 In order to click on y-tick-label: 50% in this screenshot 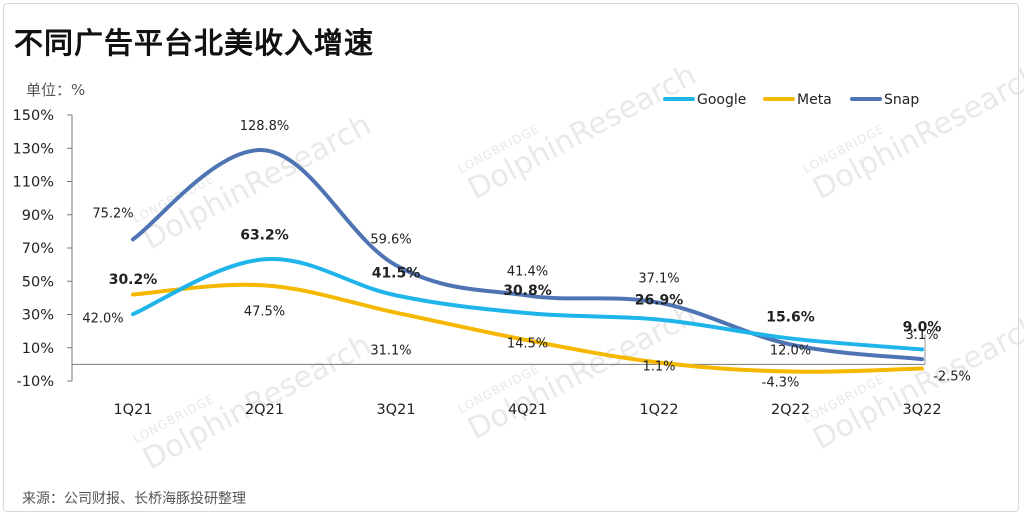, I will do `click(38, 282)`.